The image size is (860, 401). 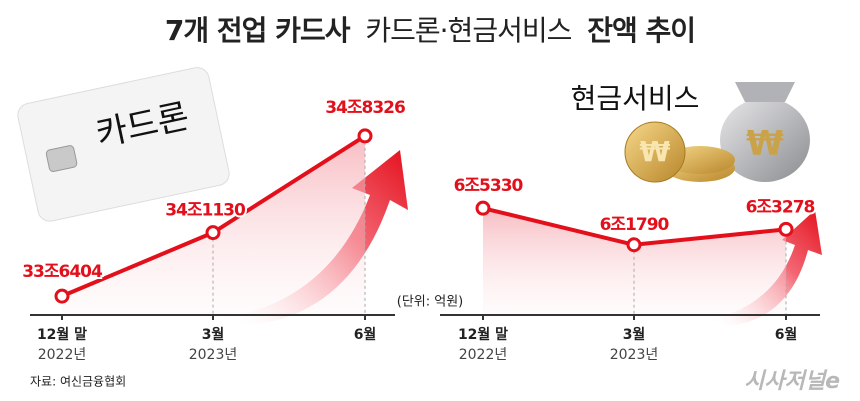 I want to click on value-label: 6조3278, so click(x=780, y=207).